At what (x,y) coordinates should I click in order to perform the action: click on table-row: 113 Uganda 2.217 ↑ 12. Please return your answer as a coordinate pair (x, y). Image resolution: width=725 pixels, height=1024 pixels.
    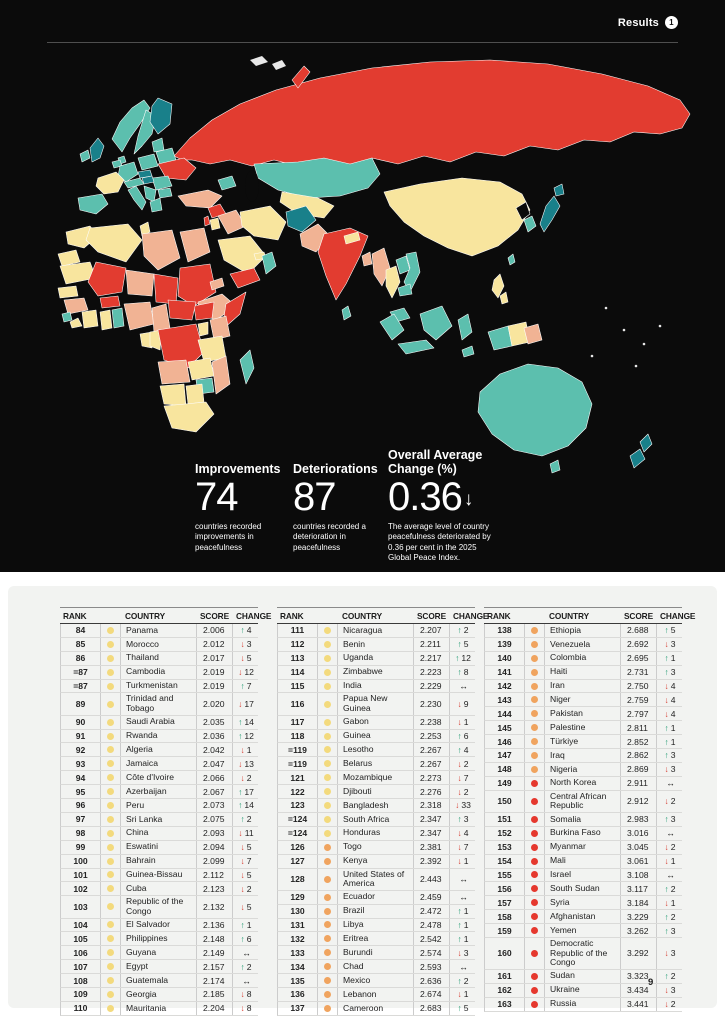
    Looking at the image, I should click on (376, 658).